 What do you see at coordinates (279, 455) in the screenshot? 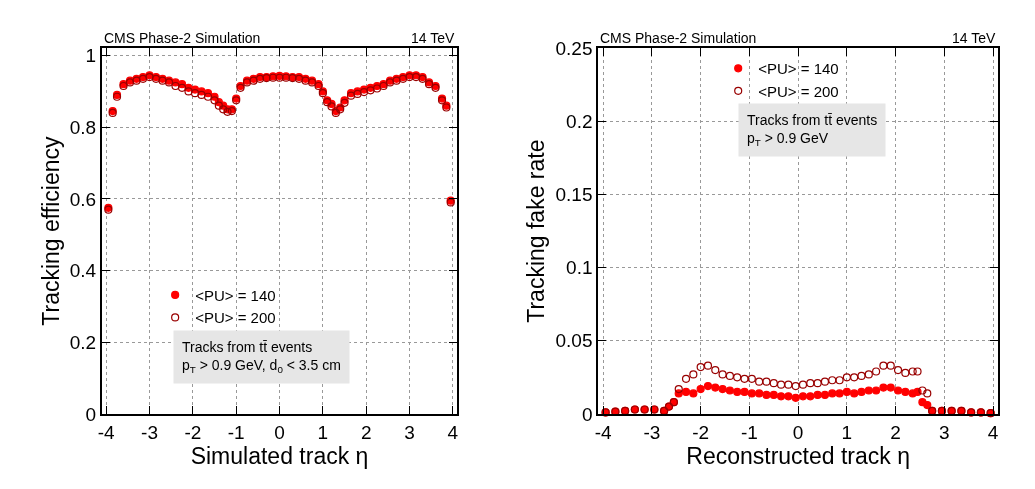
I see `x-axis-title: Simulated track η` at bounding box center [279, 455].